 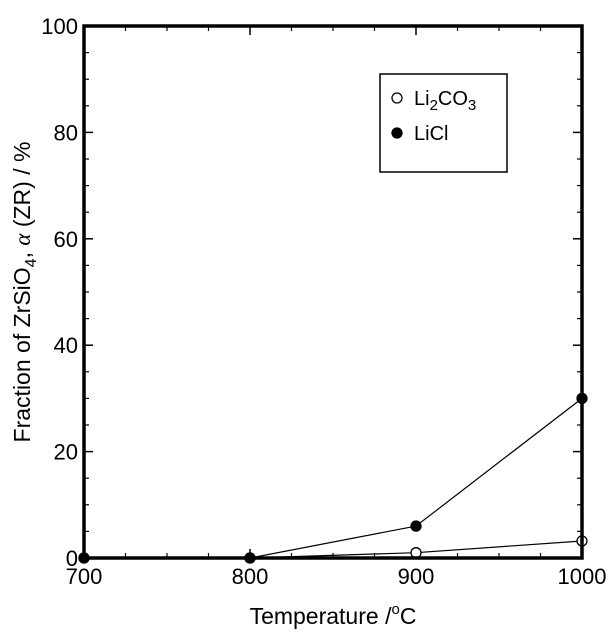 What do you see at coordinates (66, 239) in the screenshot?
I see `y-tick-label: 60` at bounding box center [66, 239].